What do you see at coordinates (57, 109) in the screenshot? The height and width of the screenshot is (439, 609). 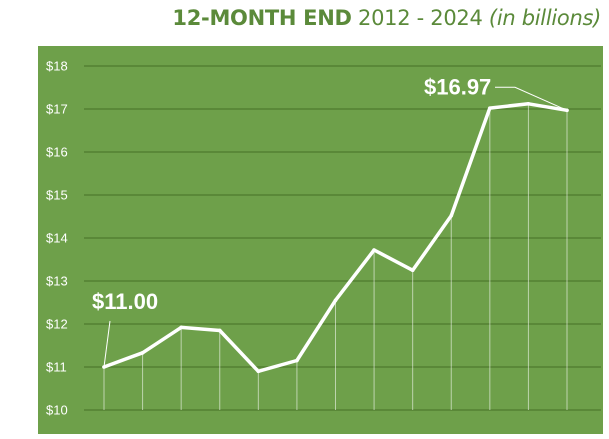 I see `y-tick-label: $17` at bounding box center [57, 109].